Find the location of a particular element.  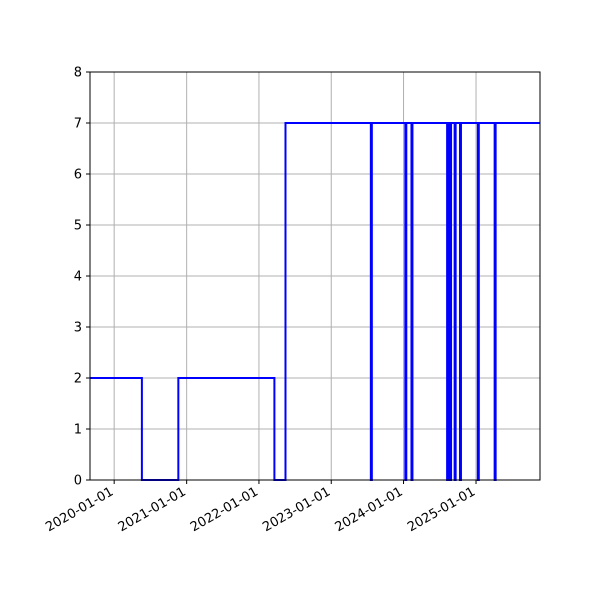

y-tick-label: 7 is located at coordinates (78, 124).